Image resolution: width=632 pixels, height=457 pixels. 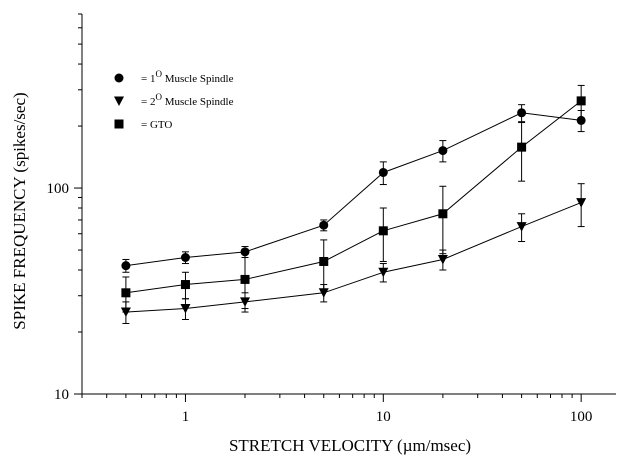 What do you see at coordinates (383, 417) in the screenshot?
I see `x-tick-label: 10` at bounding box center [383, 417].